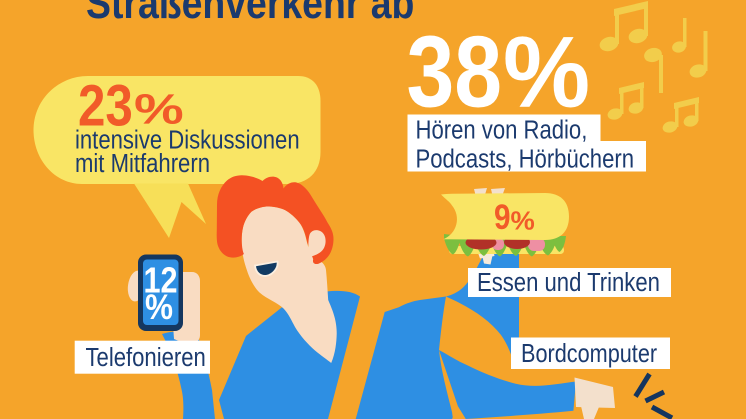 The image size is (746, 419). What do you see at coordinates (250, 14) in the screenshot?
I see `svg-text: Straßenverkehr ab` at bounding box center [250, 14].